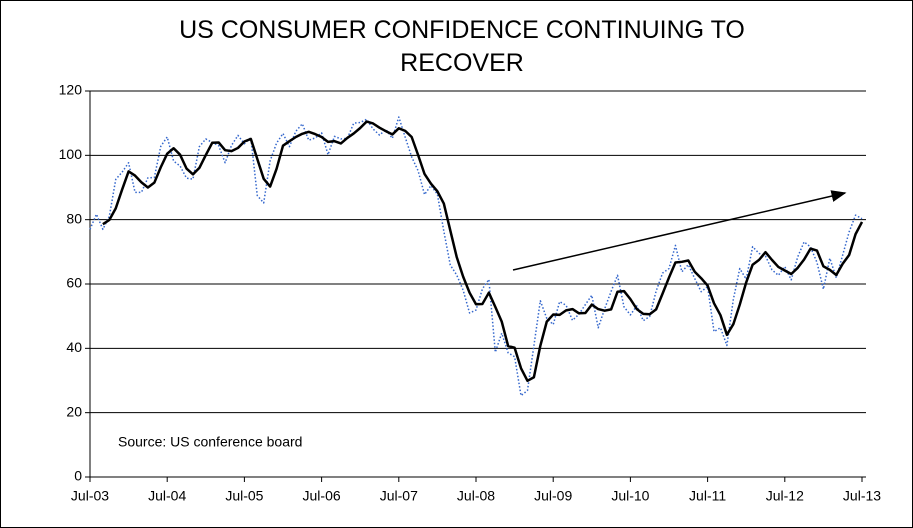 This screenshot has height=528, width=913. What do you see at coordinates (399, 496) in the screenshot?
I see `x-tick-label: Jul-07` at bounding box center [399, 496].